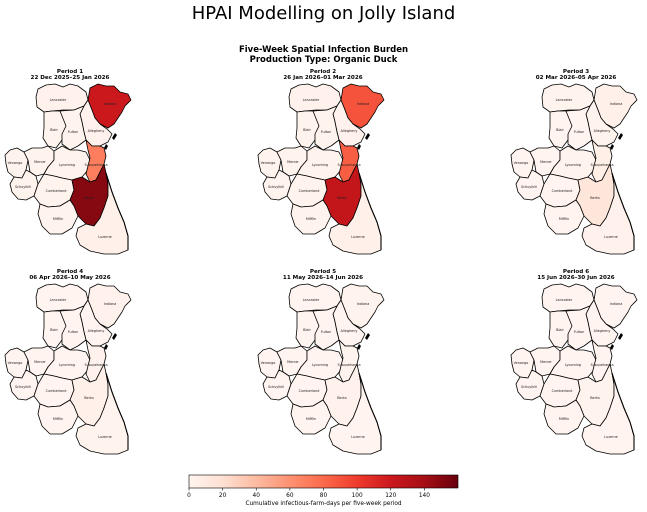  What do you see at coordinates (70, 78) in the screenshot?
I see `panel-dates: 22 Dec 2025–25 Jan 2026` at bounding box center [70, 78].